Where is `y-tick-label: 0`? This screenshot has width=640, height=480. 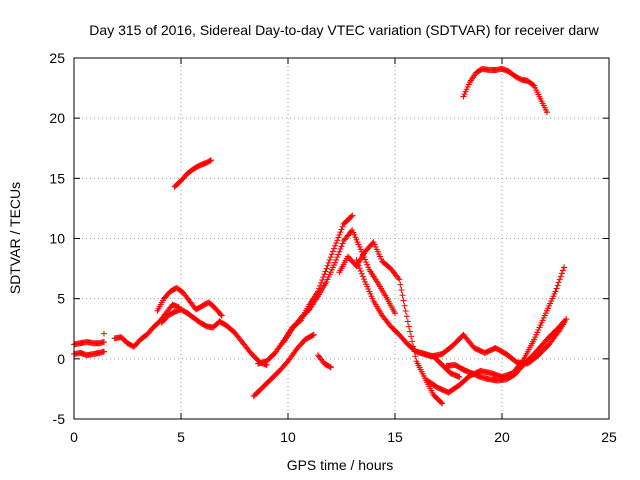
y-tick-label: 0 is located at coordinates (61, 359).